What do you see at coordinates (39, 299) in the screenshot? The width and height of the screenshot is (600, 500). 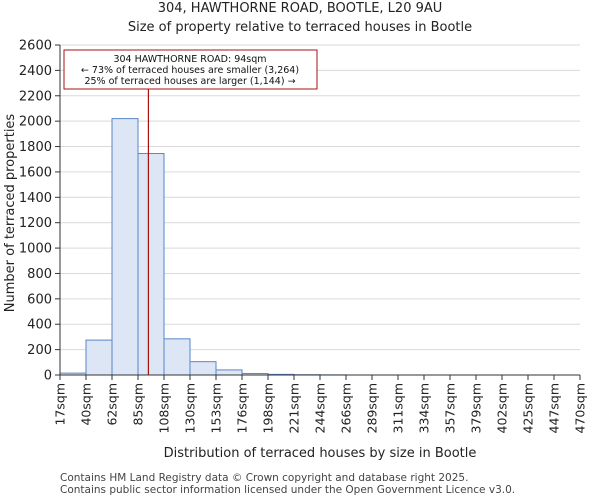 I see `y-tick-label: 600` at bounding box center [39, 299].